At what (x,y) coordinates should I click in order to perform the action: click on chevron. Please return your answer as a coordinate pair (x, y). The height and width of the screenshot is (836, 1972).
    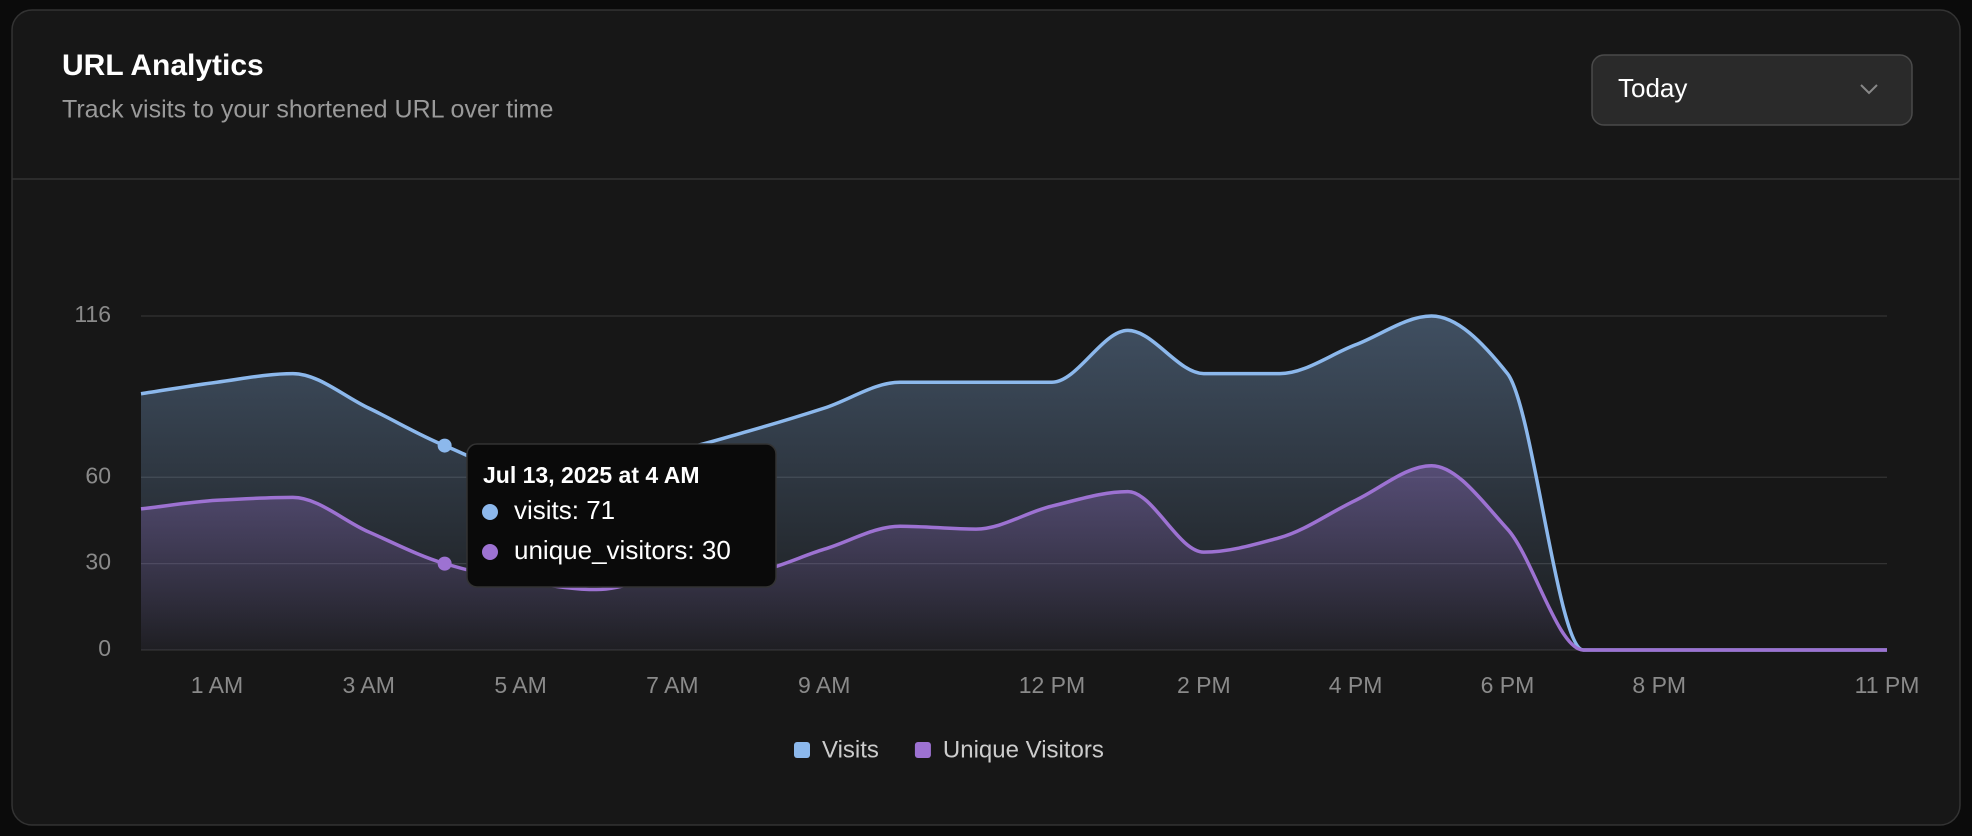
    Looking at the image, I should click on (1869, 89).